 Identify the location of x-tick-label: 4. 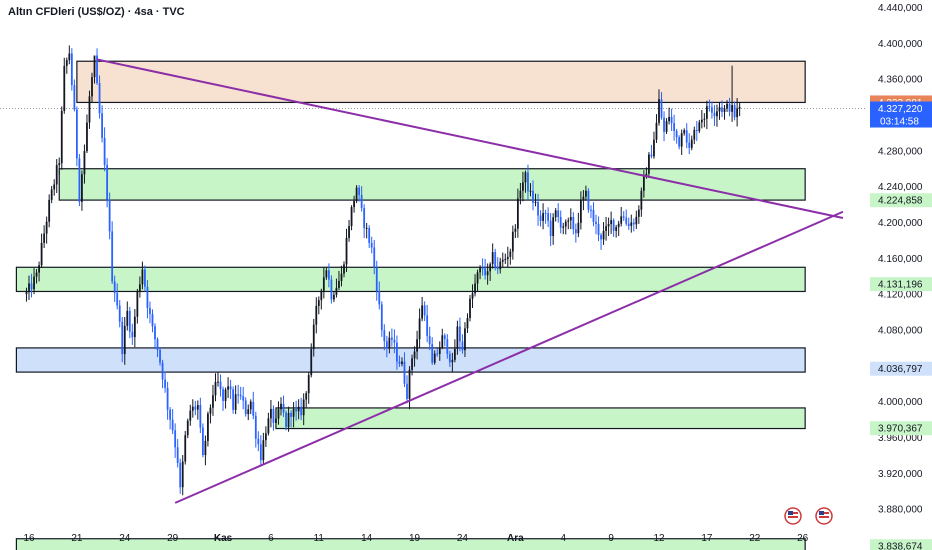
(563, 538).